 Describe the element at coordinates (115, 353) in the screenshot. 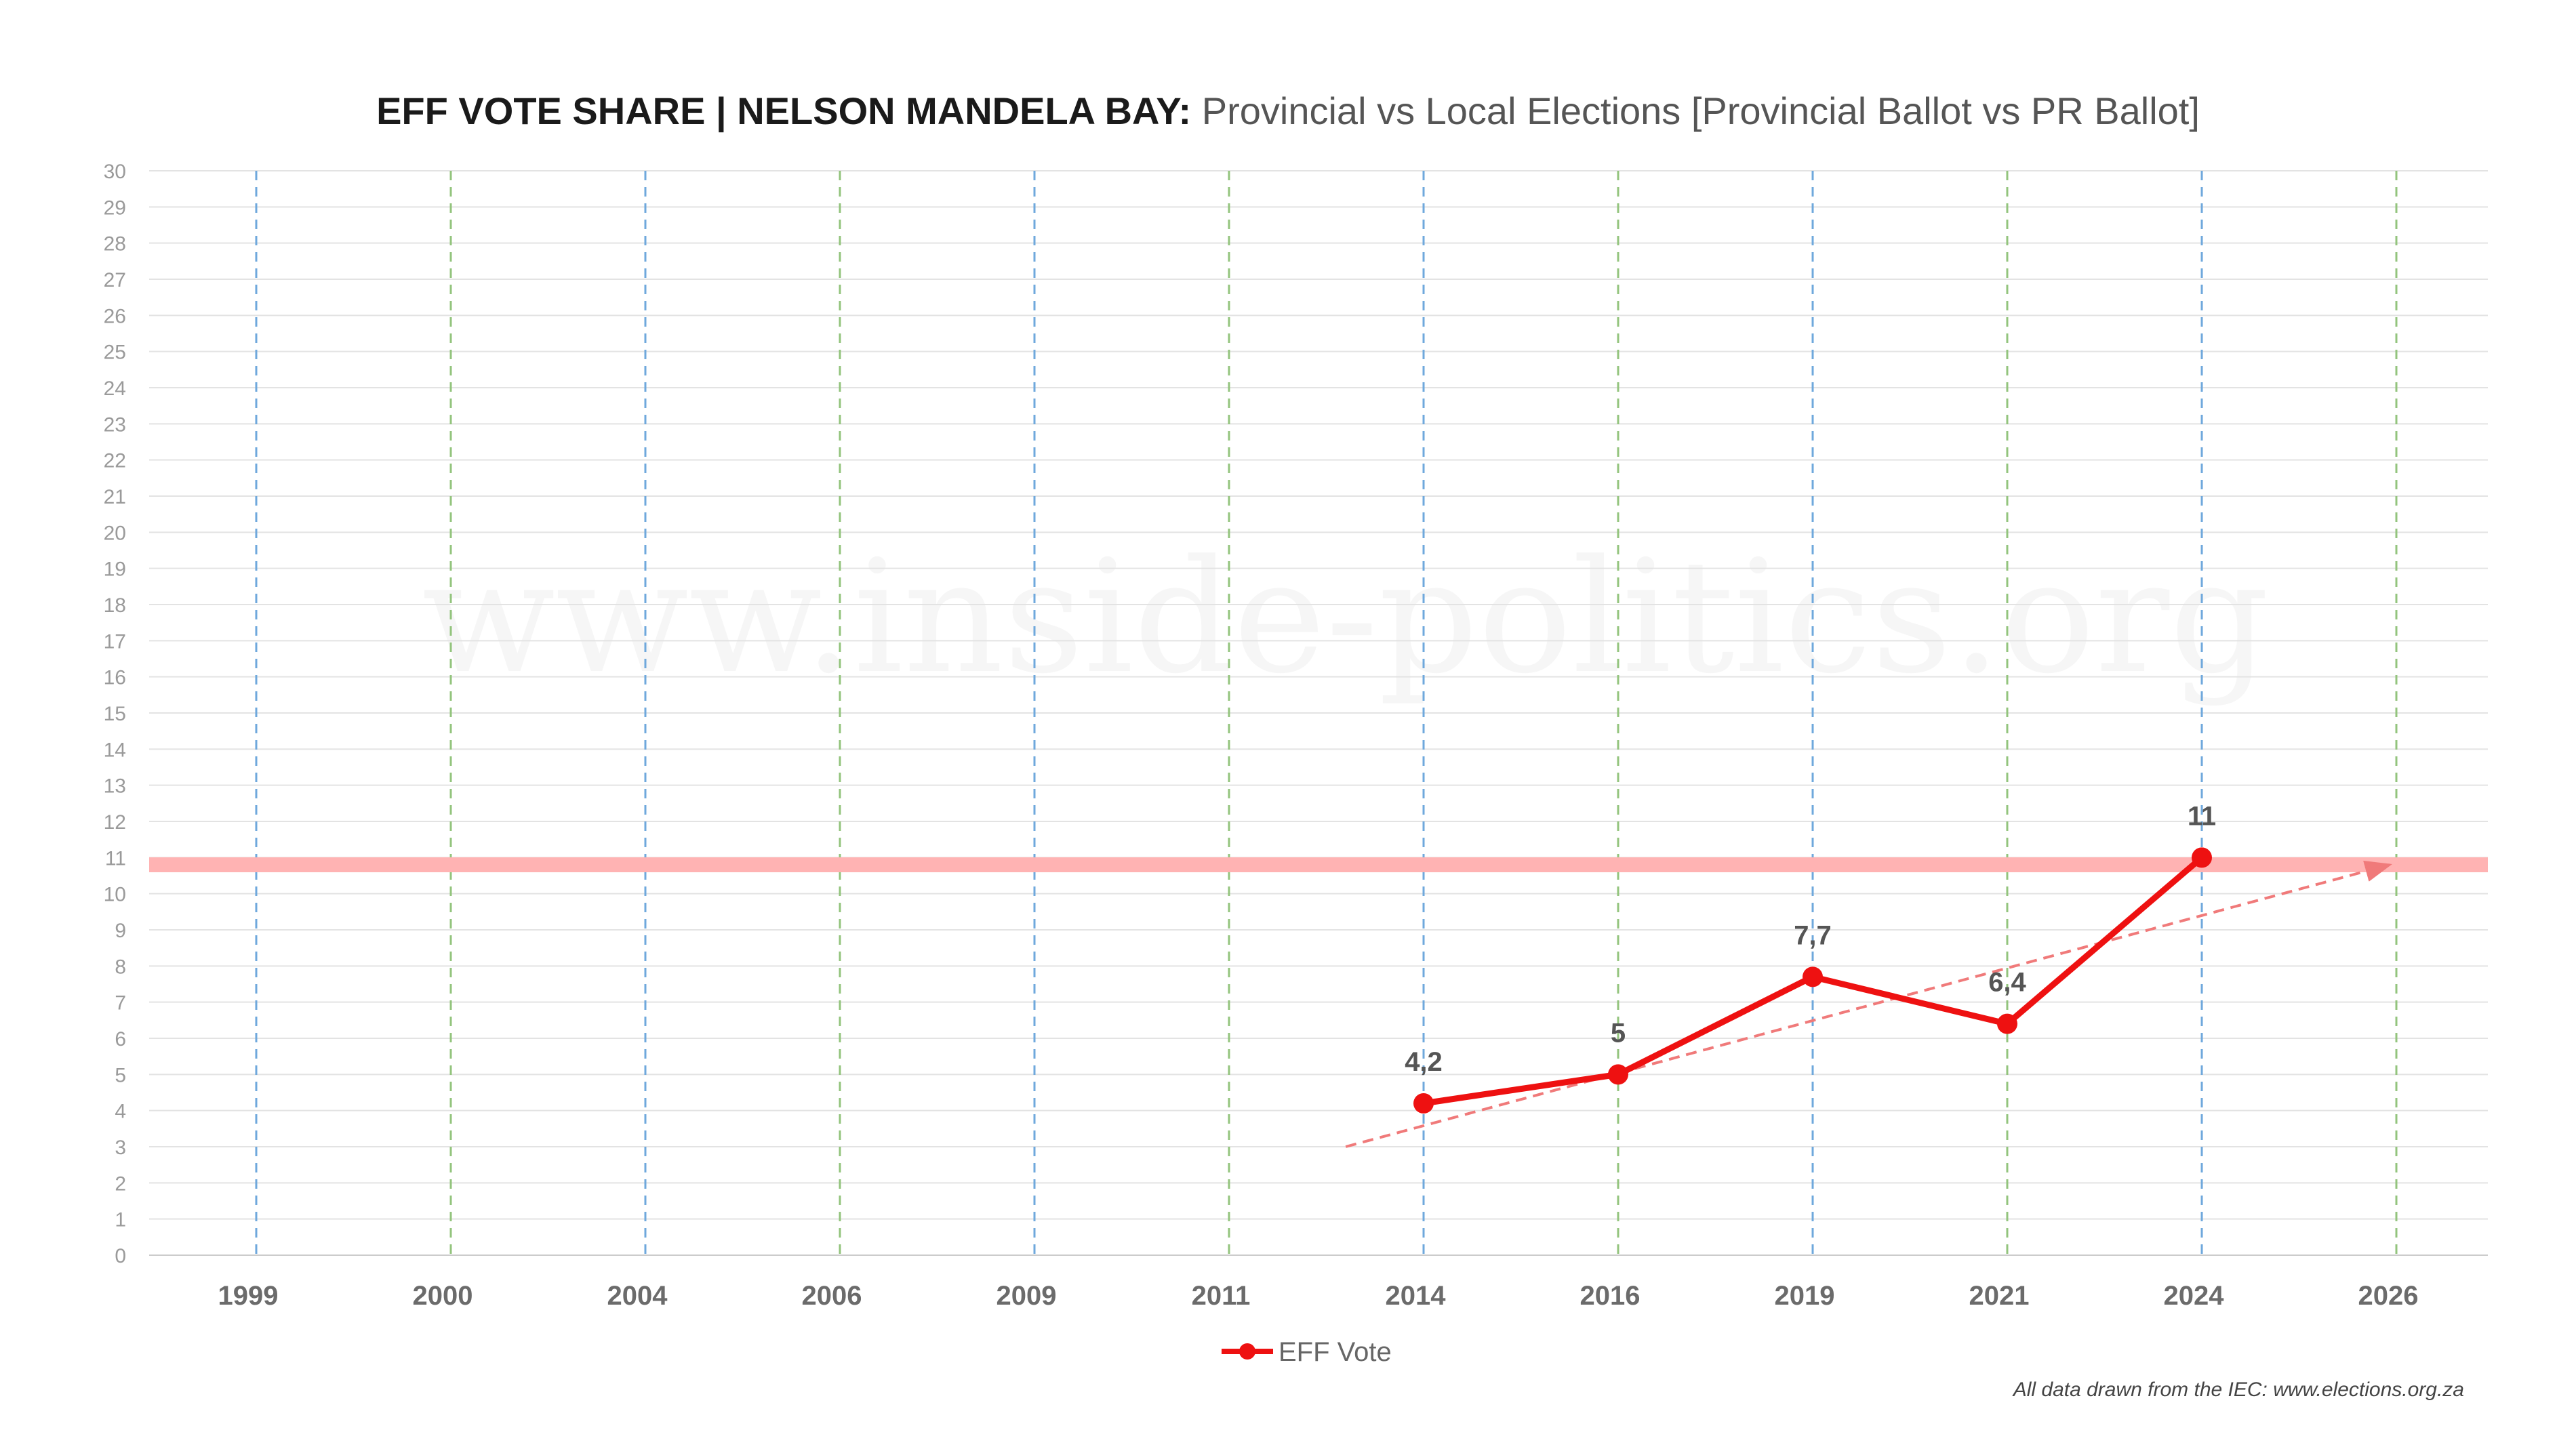

I see `y-tick-label: 25` at that location.